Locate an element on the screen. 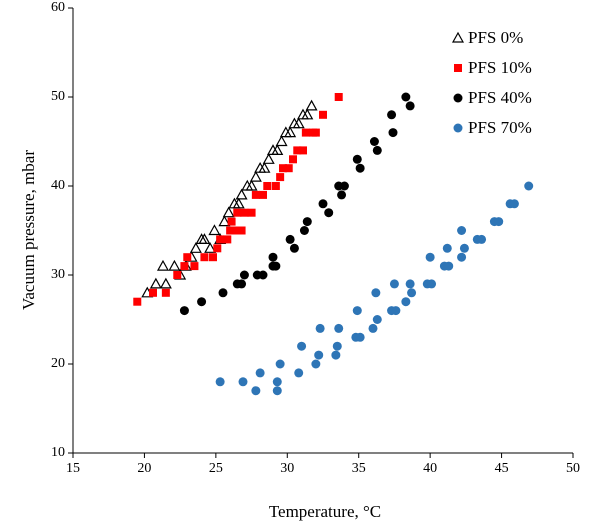 This screenshot has width=590, height=531. y-tick-label: 50 is located at coordinates (58, 96).